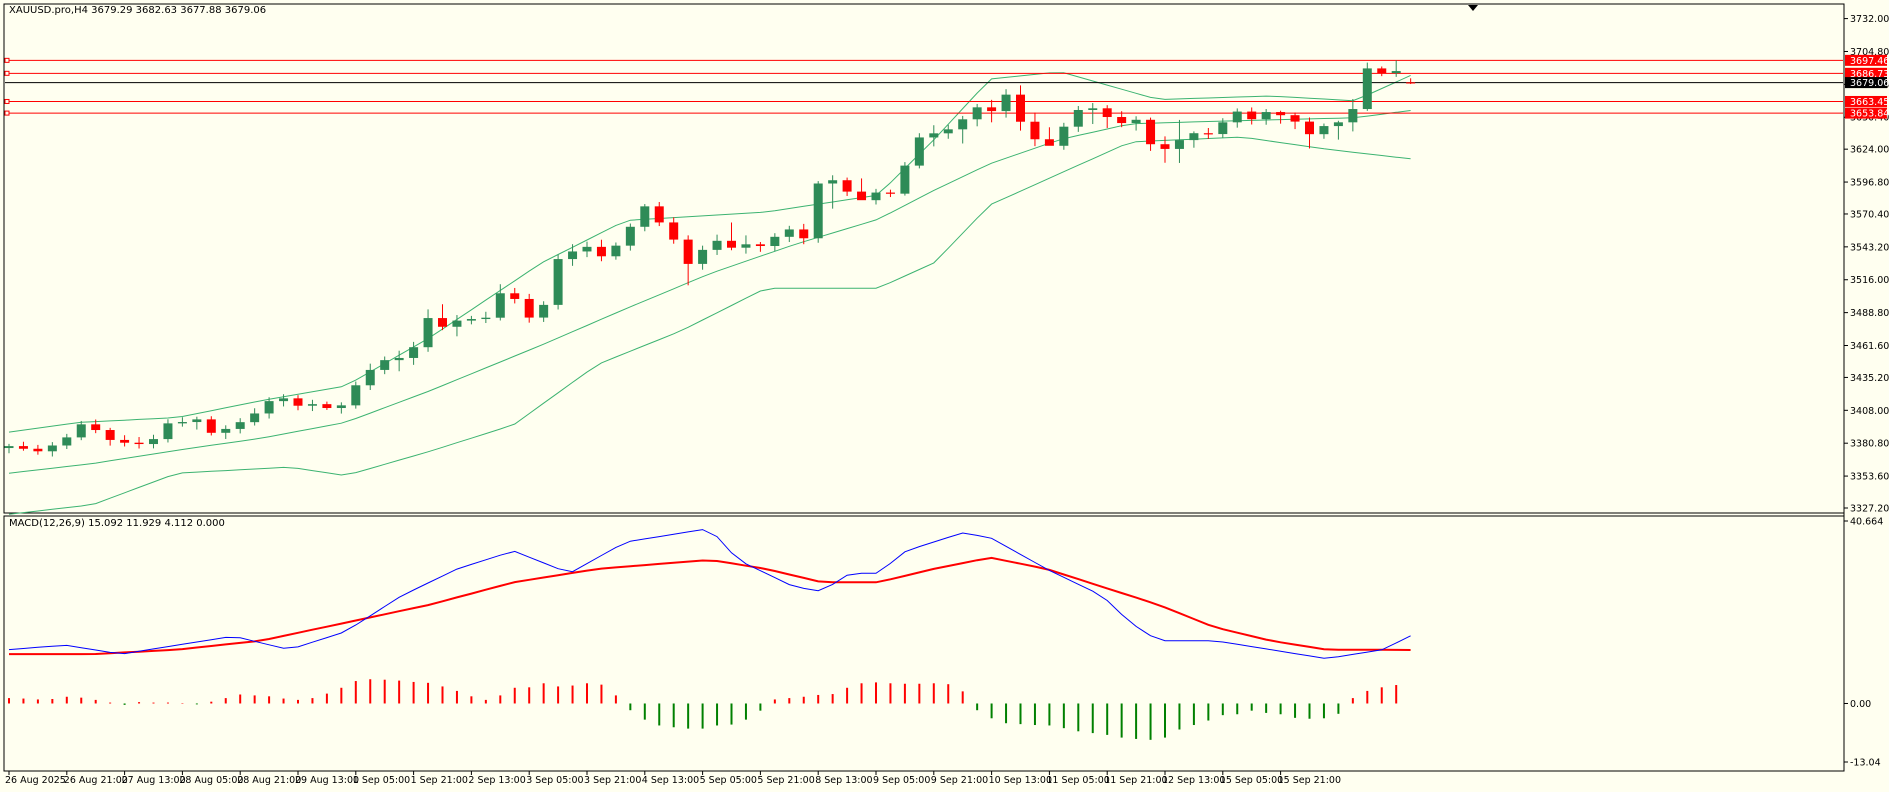  What do you see at coordinates (670, 780) in the screenshot?
I see `time-tick-label: 4 Sep 13:00` at bounding box center [670, 780].